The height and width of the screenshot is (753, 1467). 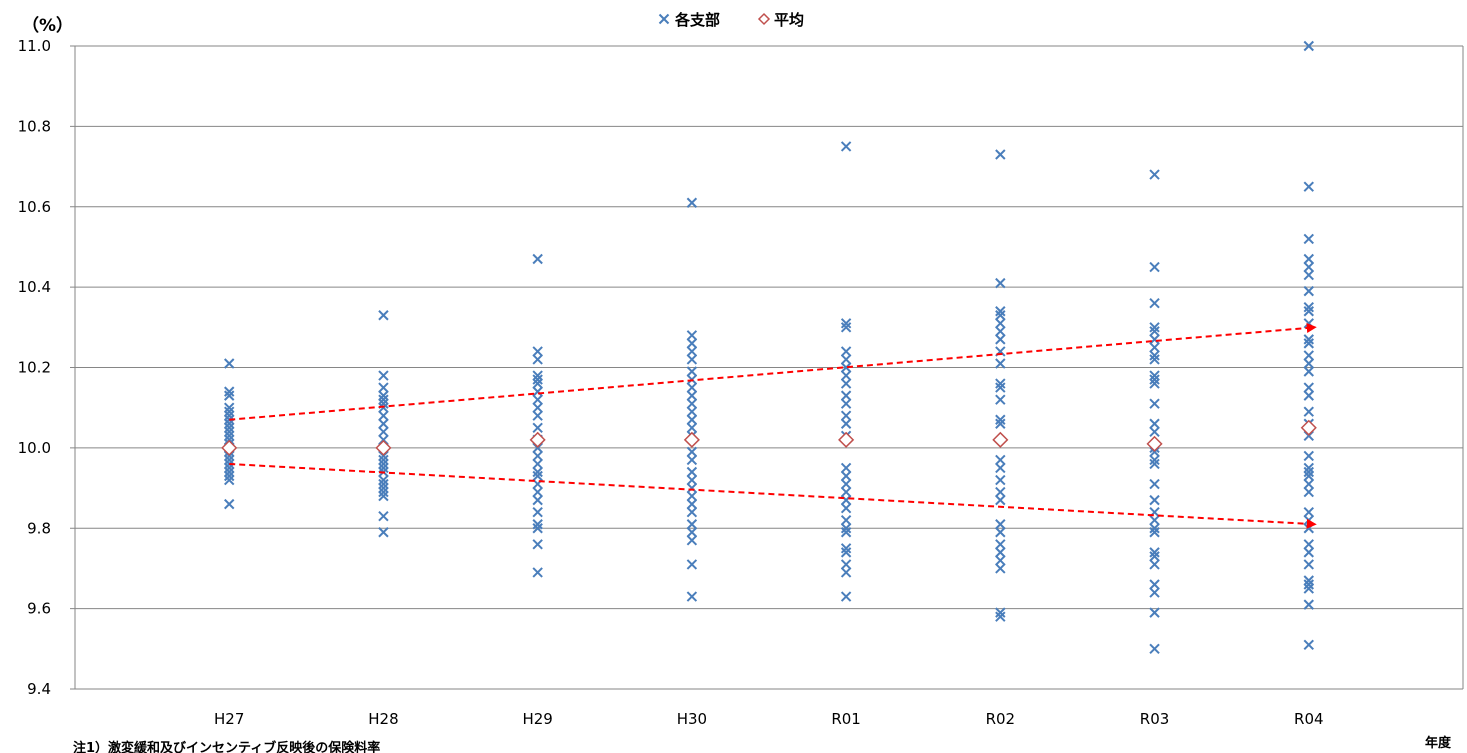 I want to click on y-tick-label: 10.6, so click(x=34, y=207).